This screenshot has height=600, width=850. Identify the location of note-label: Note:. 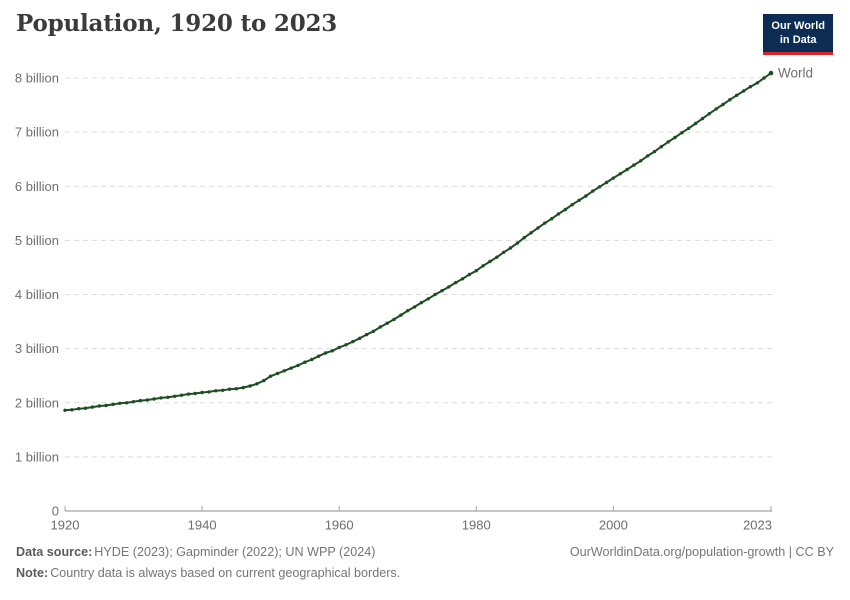
(32, 573).